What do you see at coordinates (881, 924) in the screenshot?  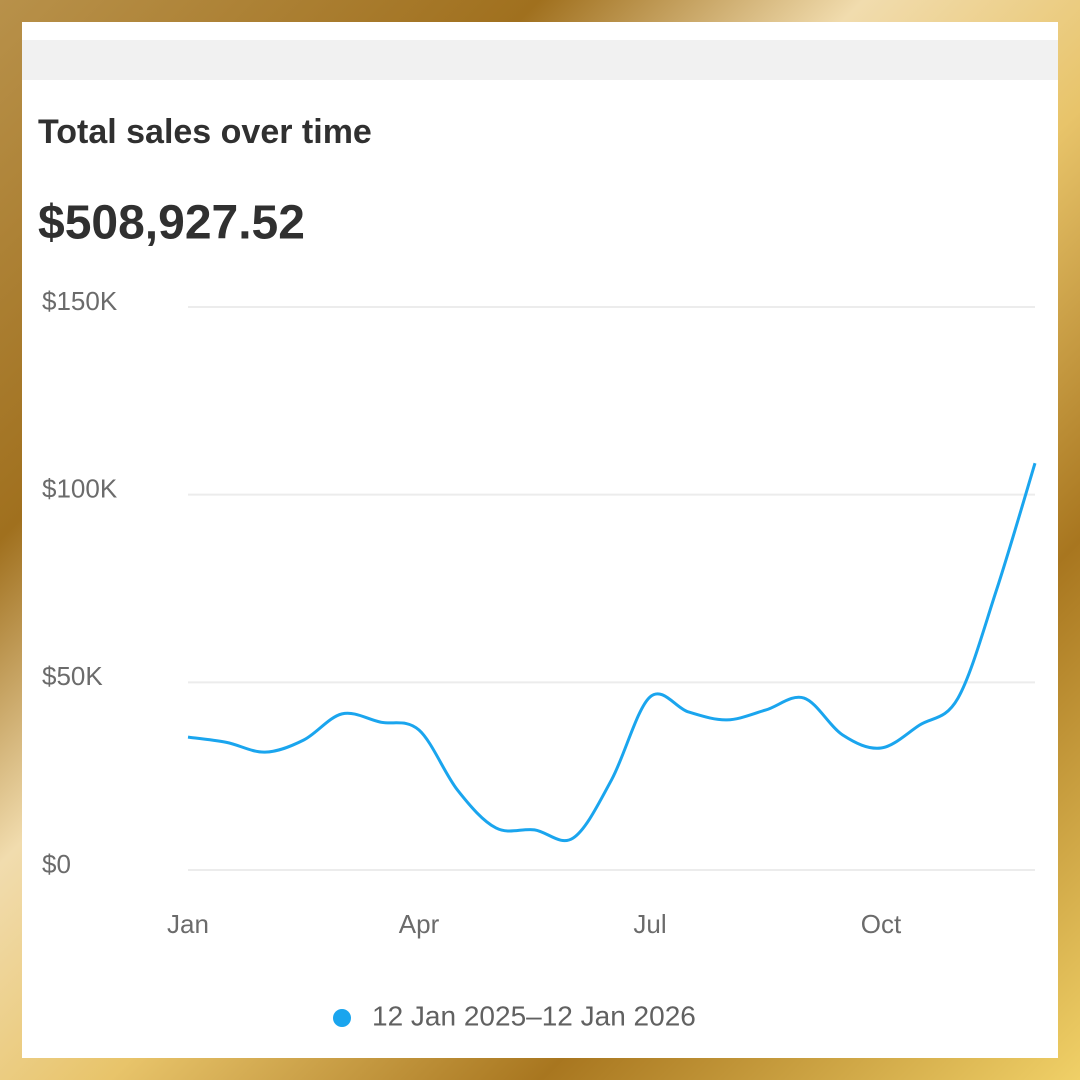 I see `x-tick-label: Oct` at bounding box center [881, 924].